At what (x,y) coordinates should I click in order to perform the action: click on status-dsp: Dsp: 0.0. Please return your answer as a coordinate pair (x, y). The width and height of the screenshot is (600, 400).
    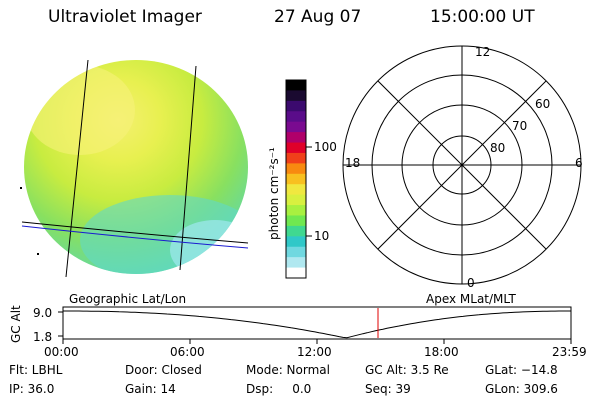
    Looking at the image, I should click on (279, 389).